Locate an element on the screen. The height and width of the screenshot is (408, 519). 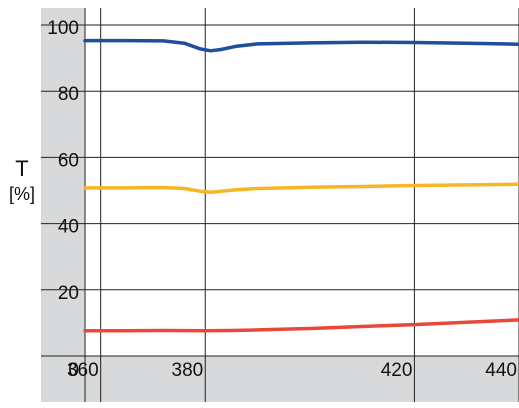
y-tick-label-100: 100 is located at coordinates (63, 28).